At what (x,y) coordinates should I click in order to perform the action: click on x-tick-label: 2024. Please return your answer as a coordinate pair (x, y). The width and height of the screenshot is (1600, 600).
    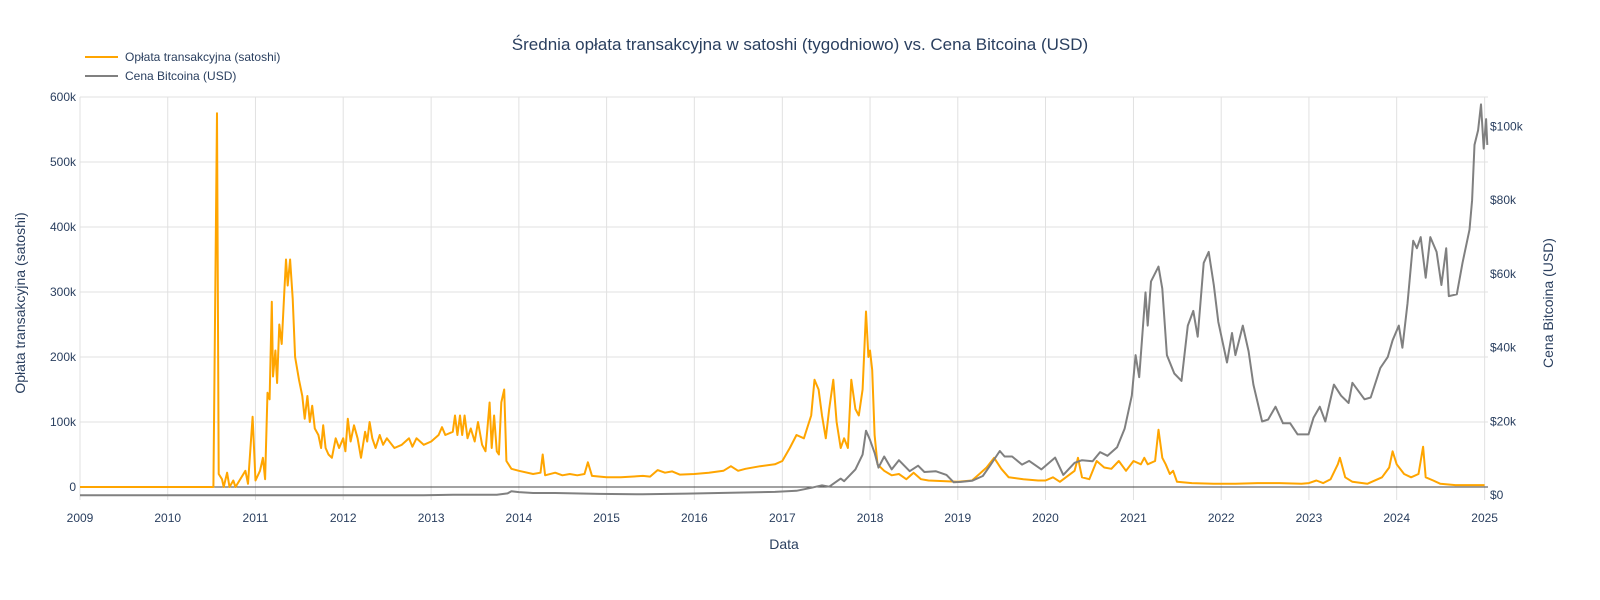
    Looking at the image, I should click on (1396, 518).